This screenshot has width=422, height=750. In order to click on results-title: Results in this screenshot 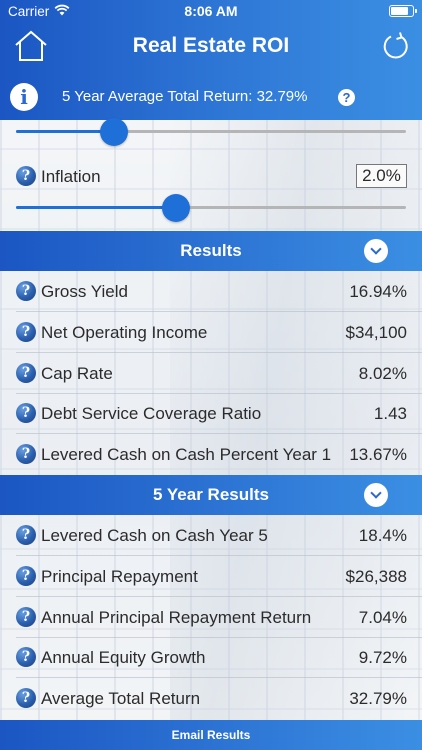, I will do `click(211, 250)`.